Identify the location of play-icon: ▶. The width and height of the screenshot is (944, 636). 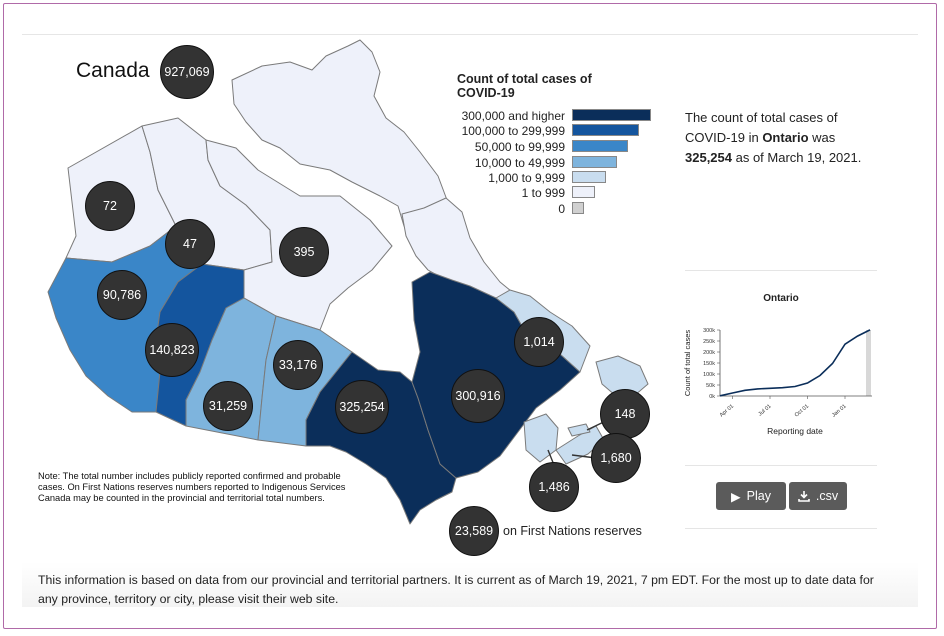
(736, 496).